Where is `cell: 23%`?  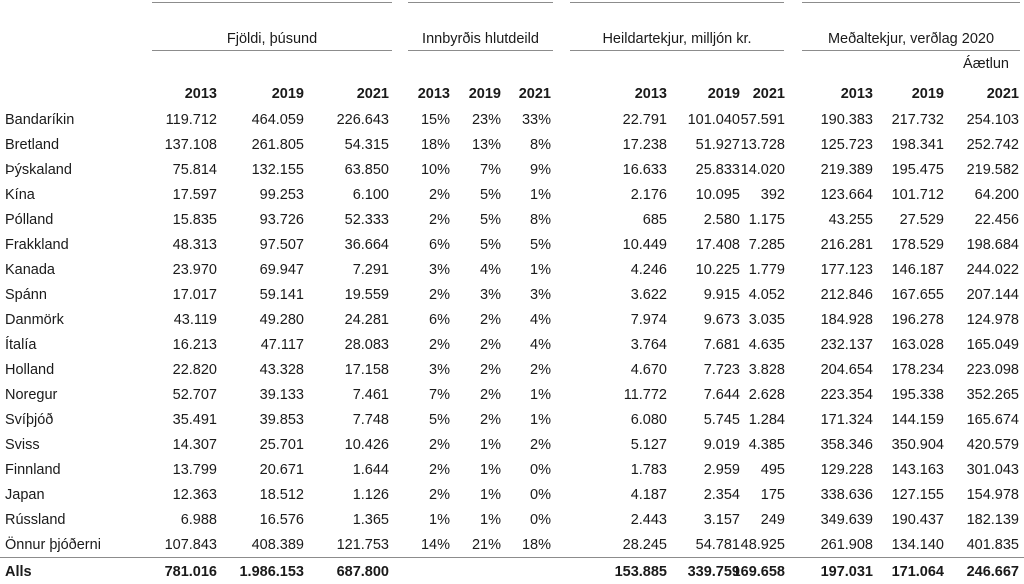 cell: 23% is located at coordinates (486, 120).